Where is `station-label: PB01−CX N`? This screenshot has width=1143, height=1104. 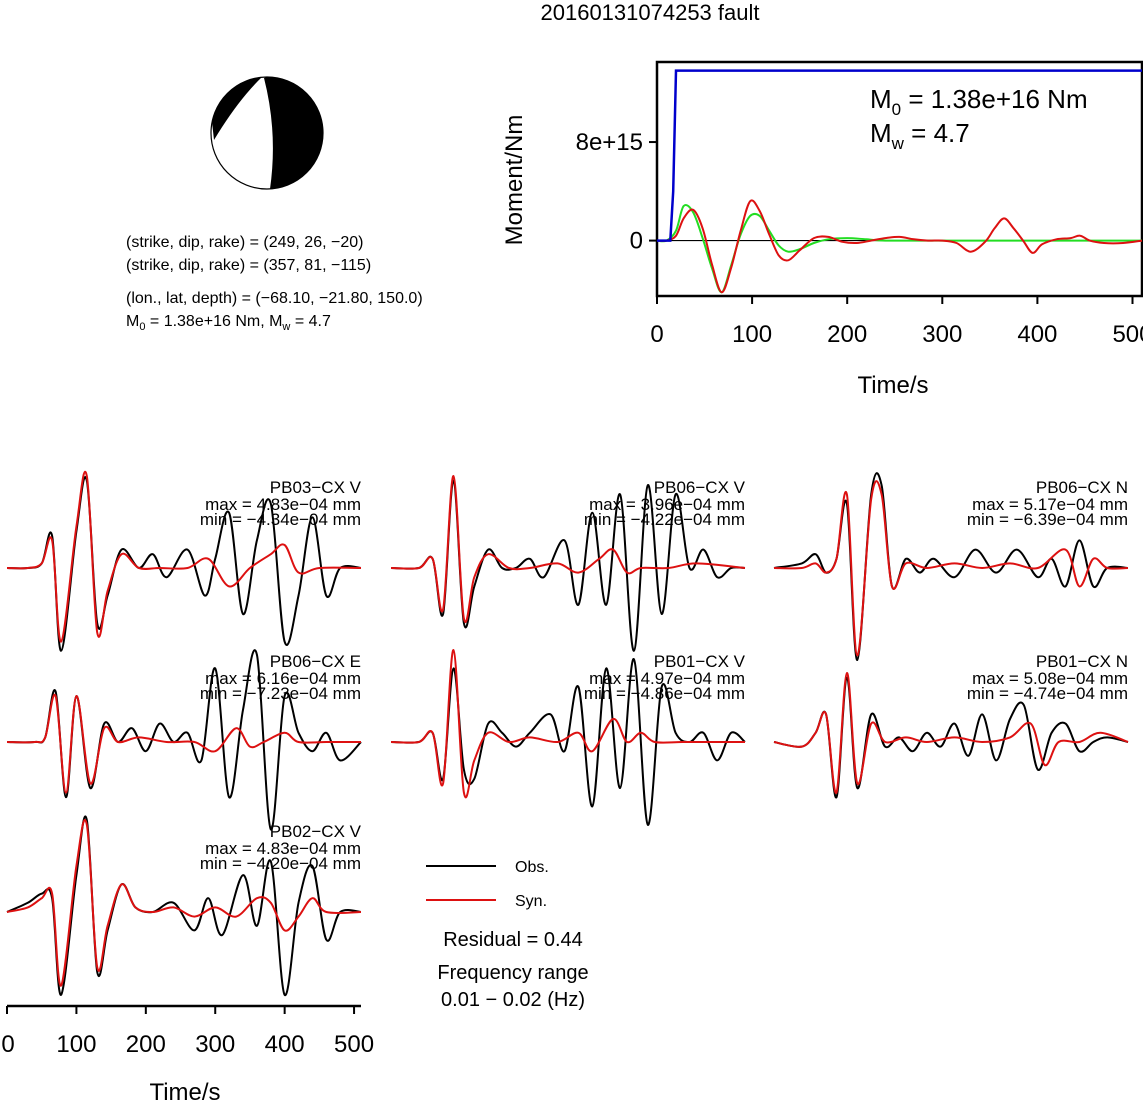
station-label: PB01−CX N is located at coordinates (1082, 661).